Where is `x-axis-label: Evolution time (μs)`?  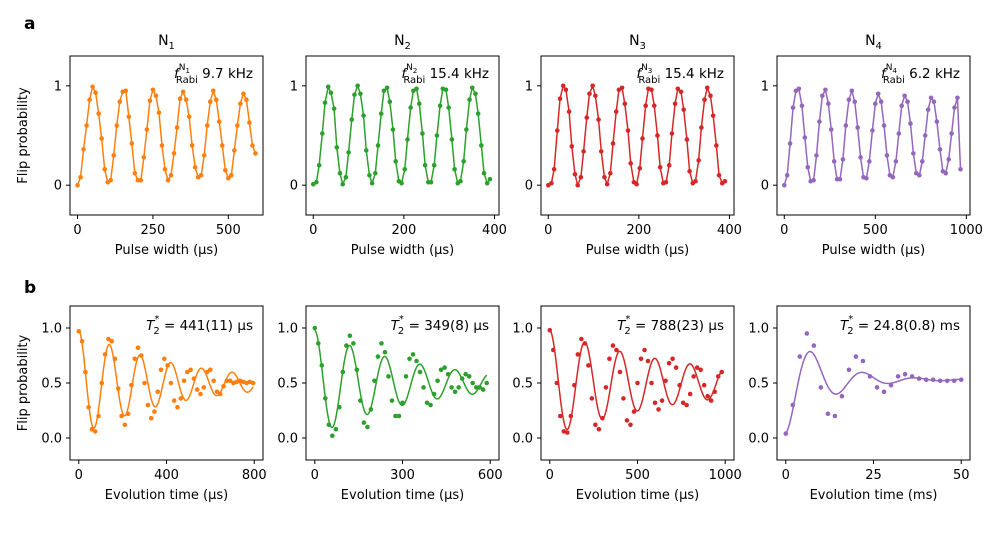 x-axis-label: Evolution time (μs) is located at coordinates (637, 495).